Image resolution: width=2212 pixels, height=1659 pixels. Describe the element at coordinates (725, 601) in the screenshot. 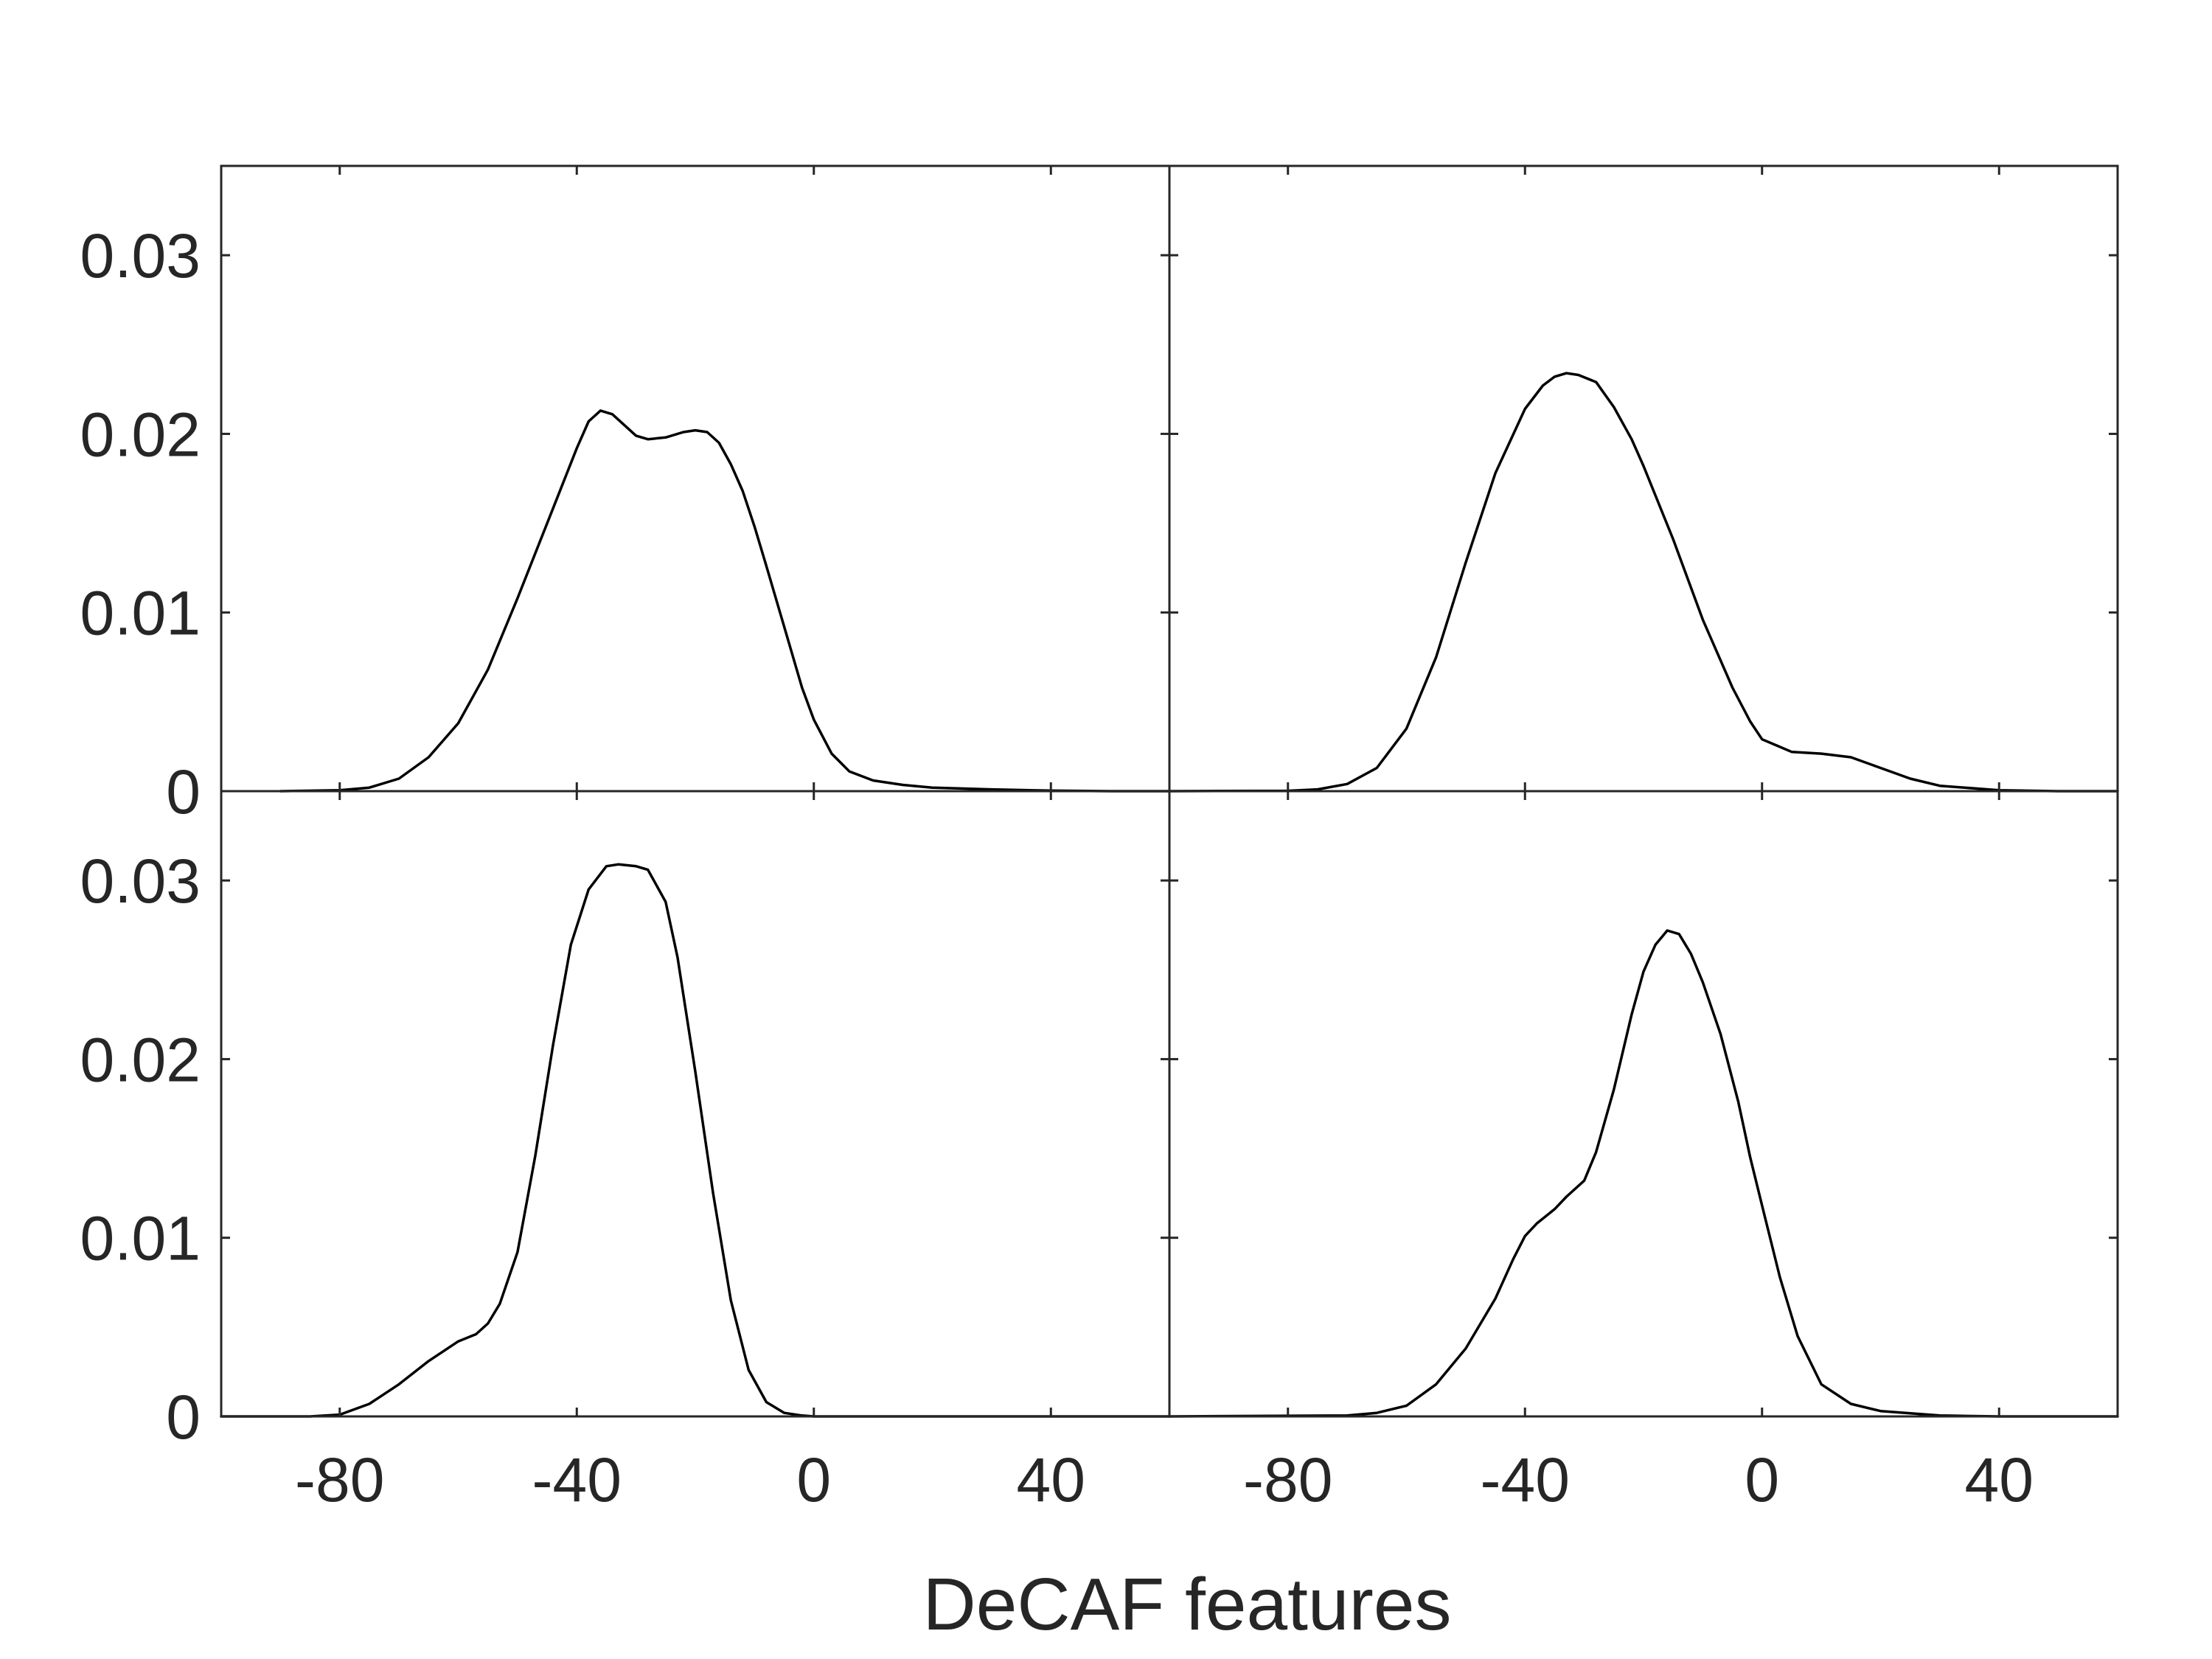

I see `density-curve-top-left` at that location.